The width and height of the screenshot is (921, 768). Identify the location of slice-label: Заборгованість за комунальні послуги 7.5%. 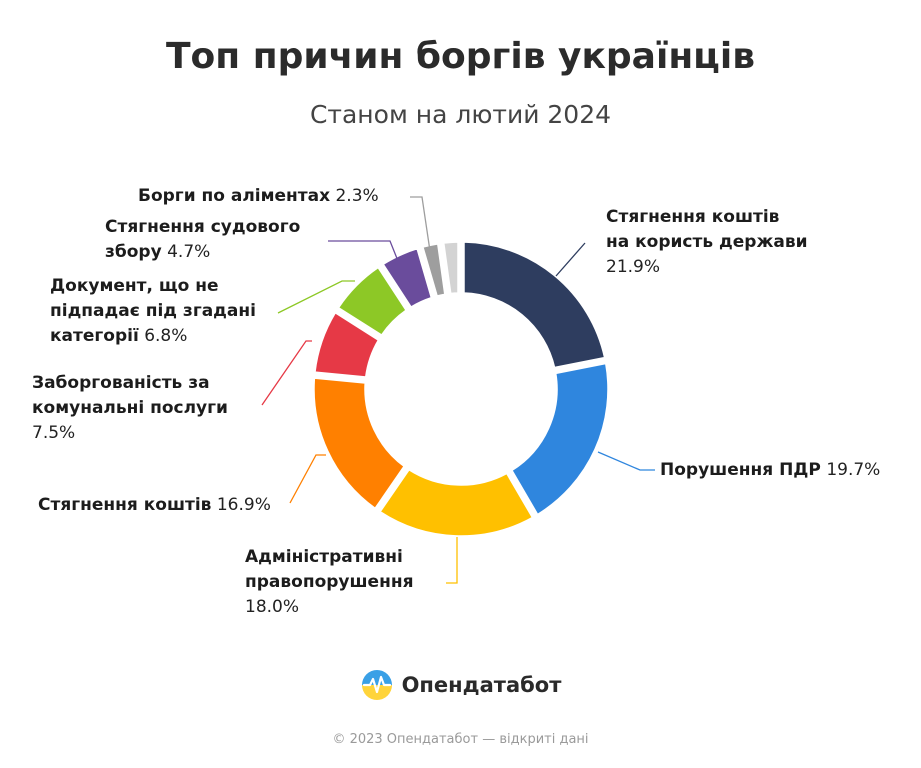
(130, 408).